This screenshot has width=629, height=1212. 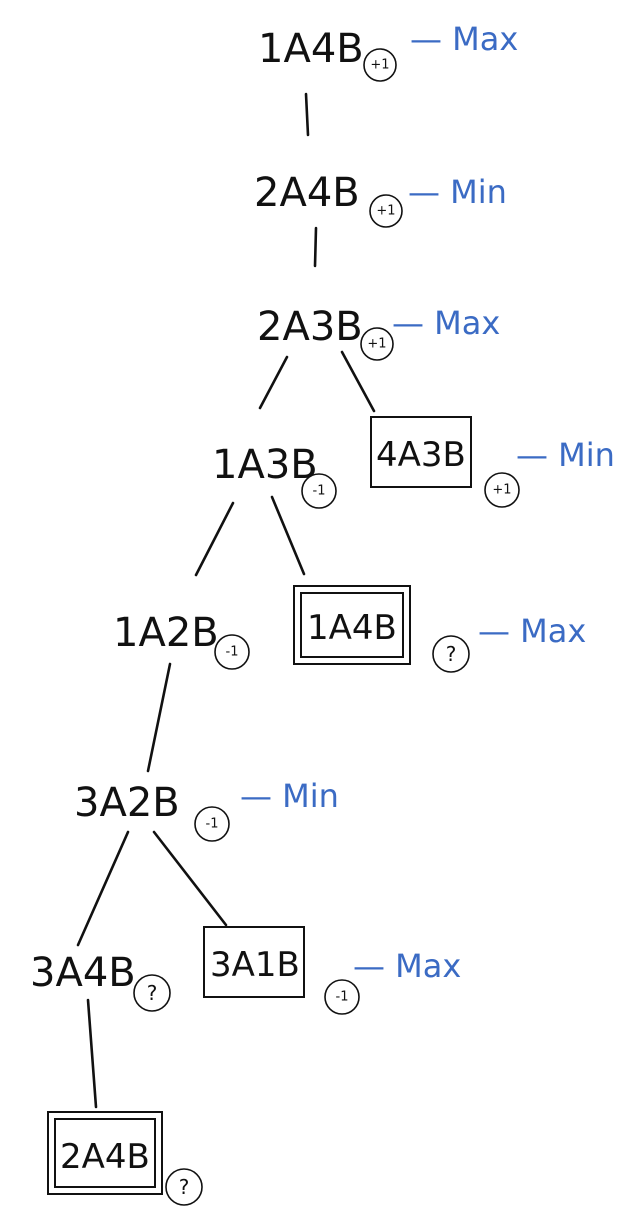 I want to click on tree-node-terminal: 3A1B -1 — Max, so click(x=332, y=970).